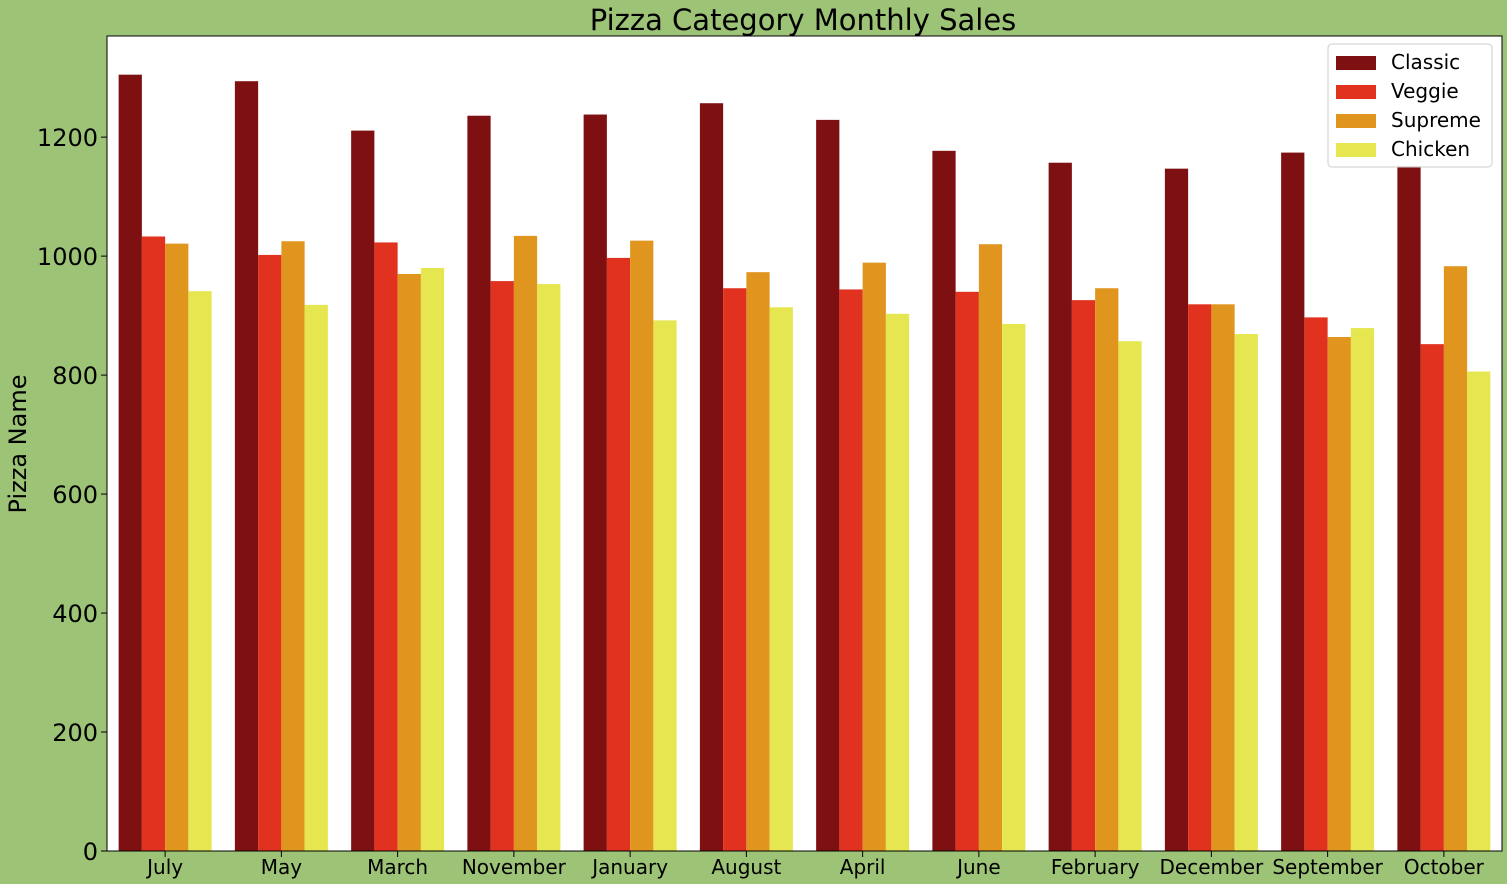 The height and width of the screenshot is (884, 1507). What do you see at coordinates (735, 570) in the screenshot?
I see `bar-veggie-august` at bounding box center [735, 570].